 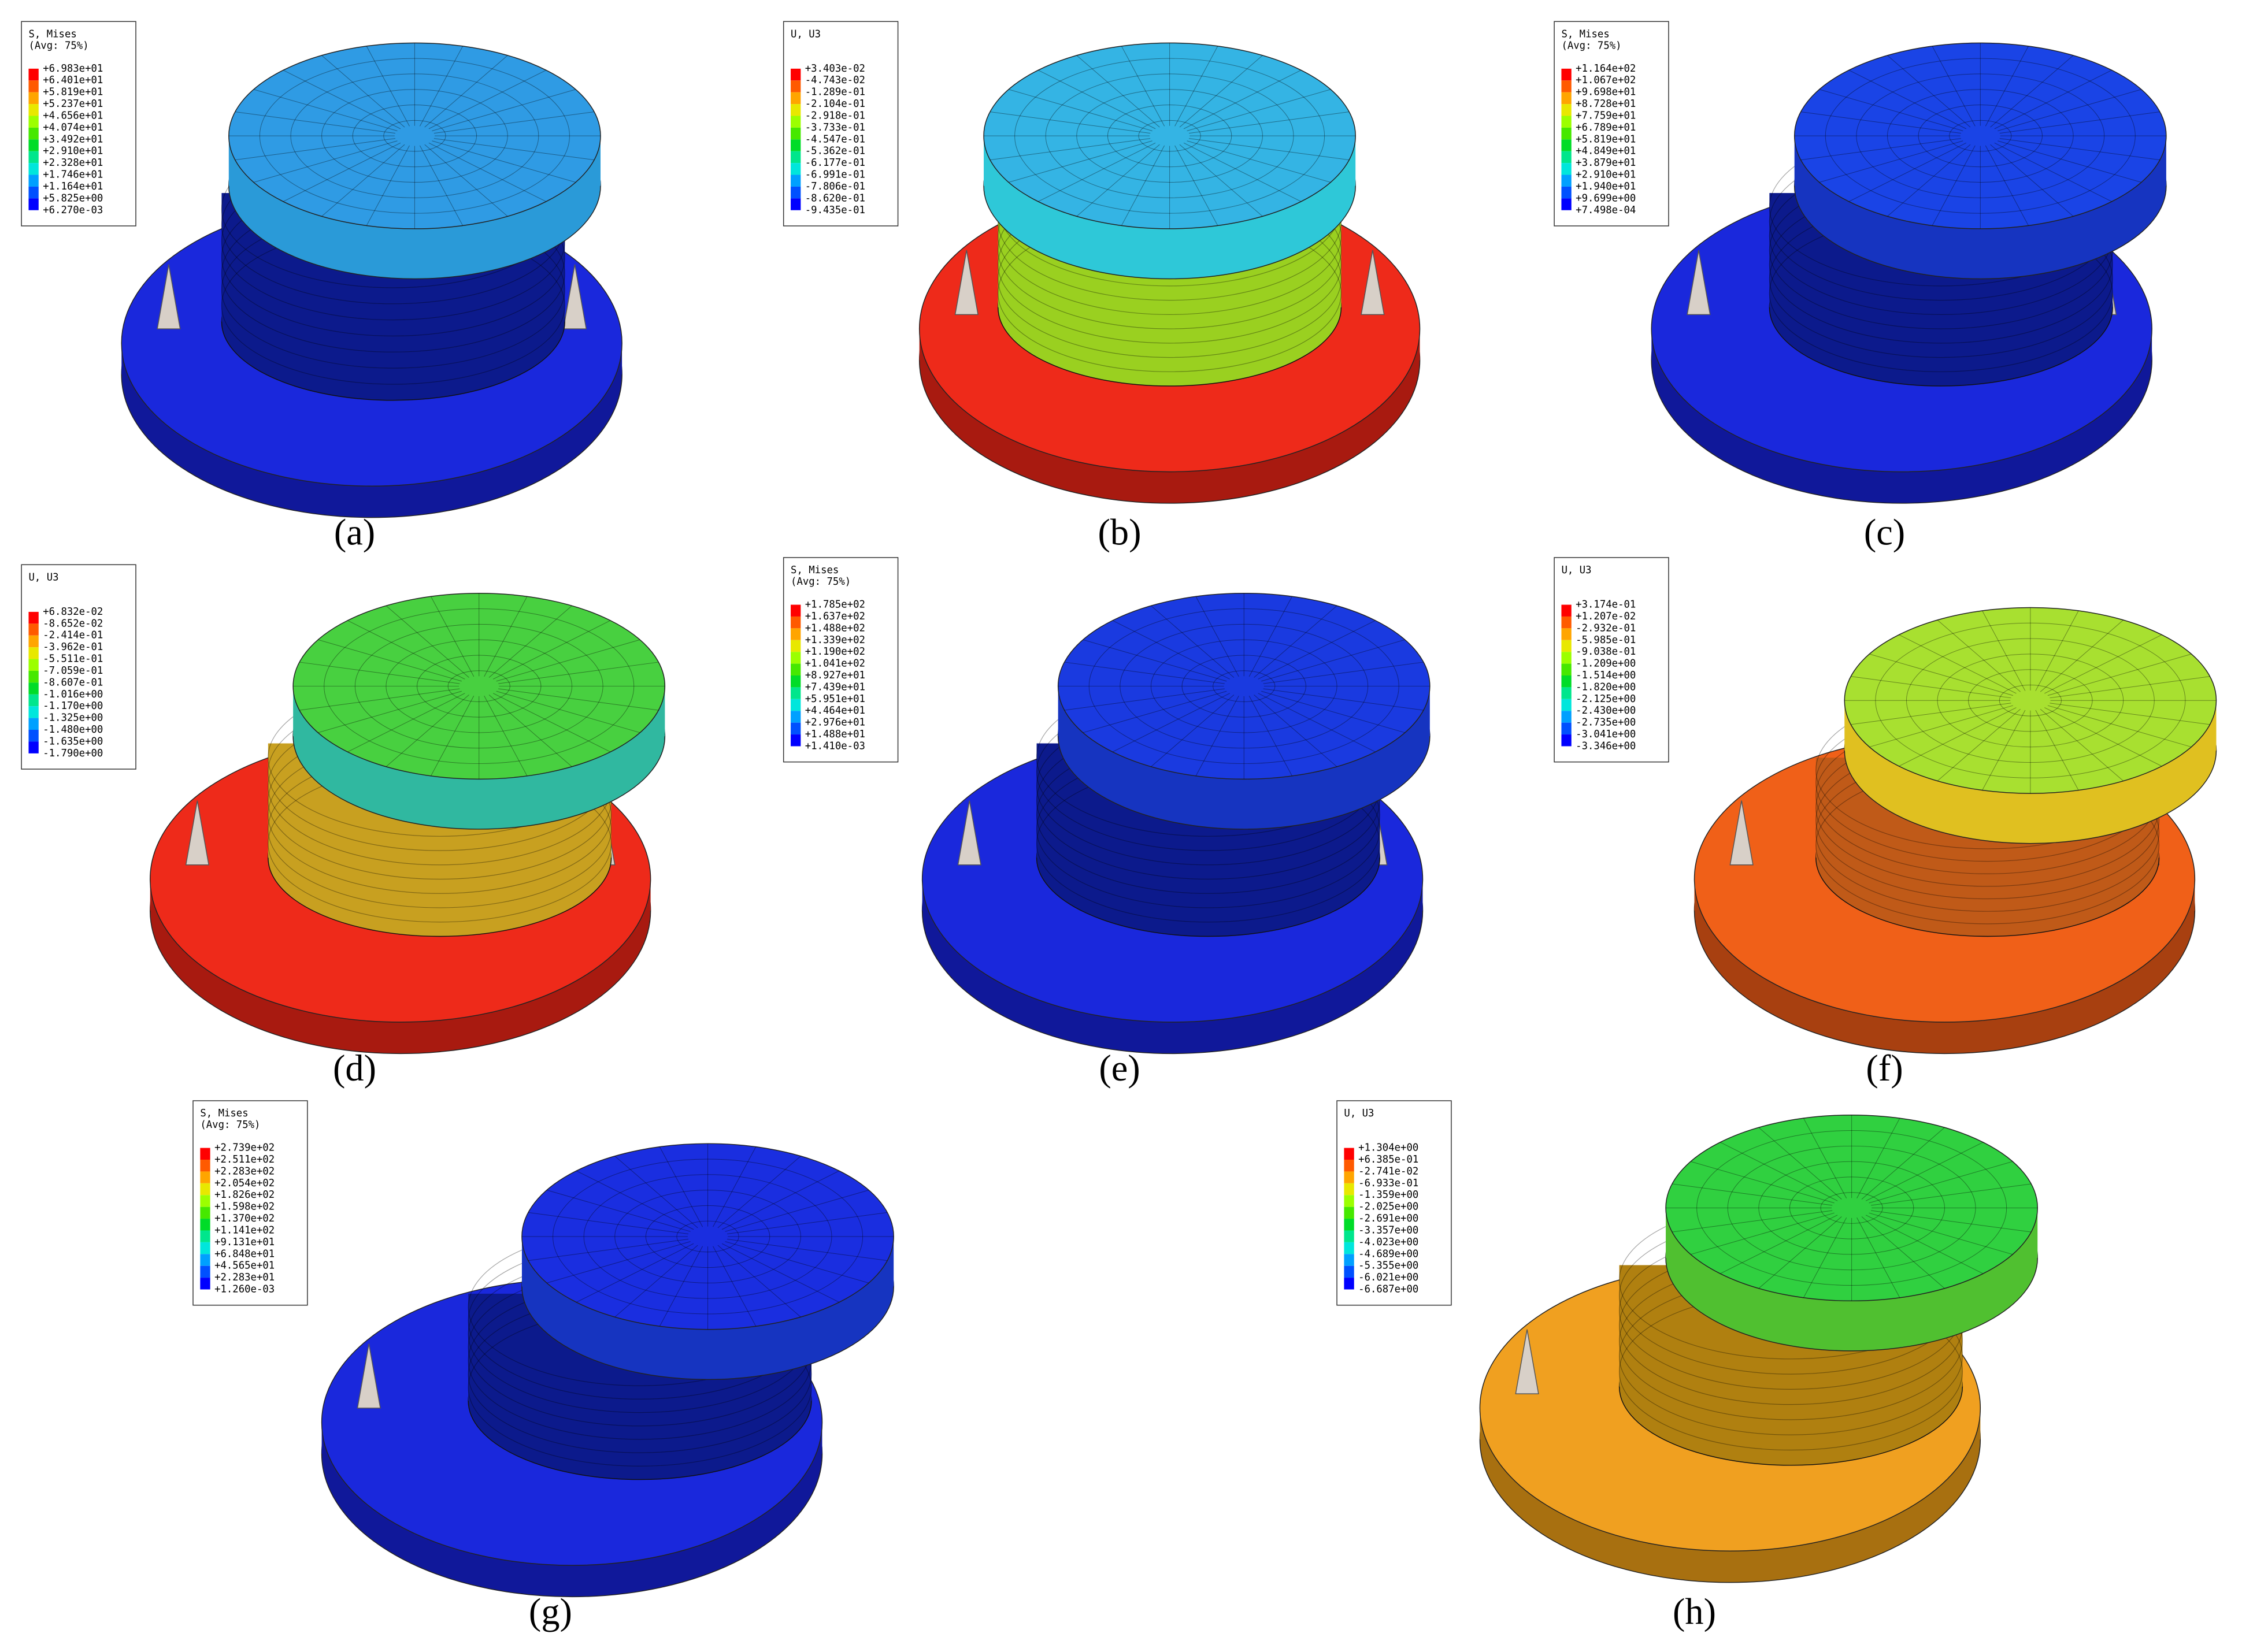 I want to click on legend-value: +5.237e+01, so click(x=73, y=104).